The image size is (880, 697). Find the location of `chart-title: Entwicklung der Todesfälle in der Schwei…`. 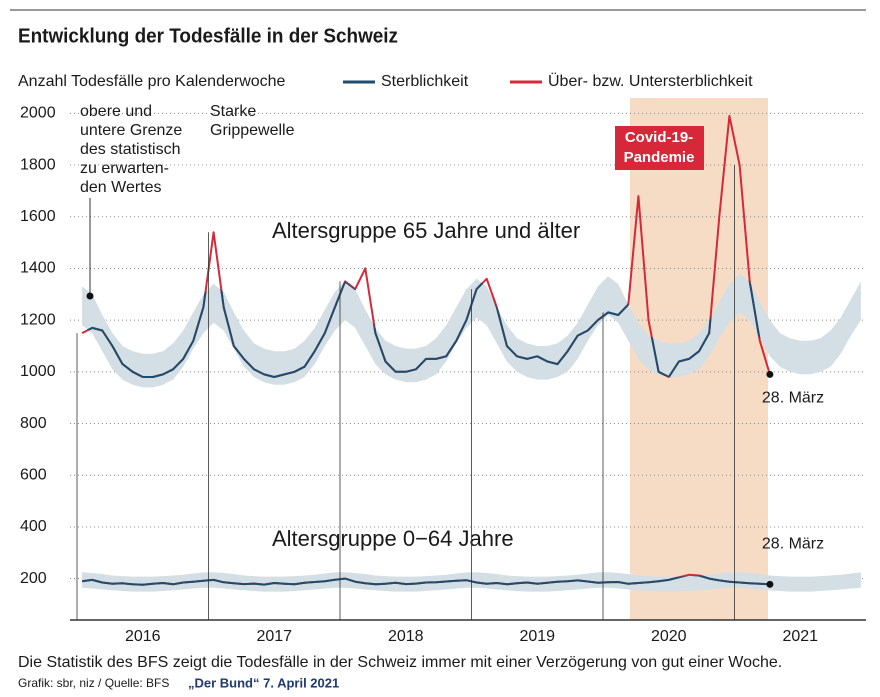

chart-title: Entwicklung der Todesfälle in der Schwei… is located at coordinates (208, 36).